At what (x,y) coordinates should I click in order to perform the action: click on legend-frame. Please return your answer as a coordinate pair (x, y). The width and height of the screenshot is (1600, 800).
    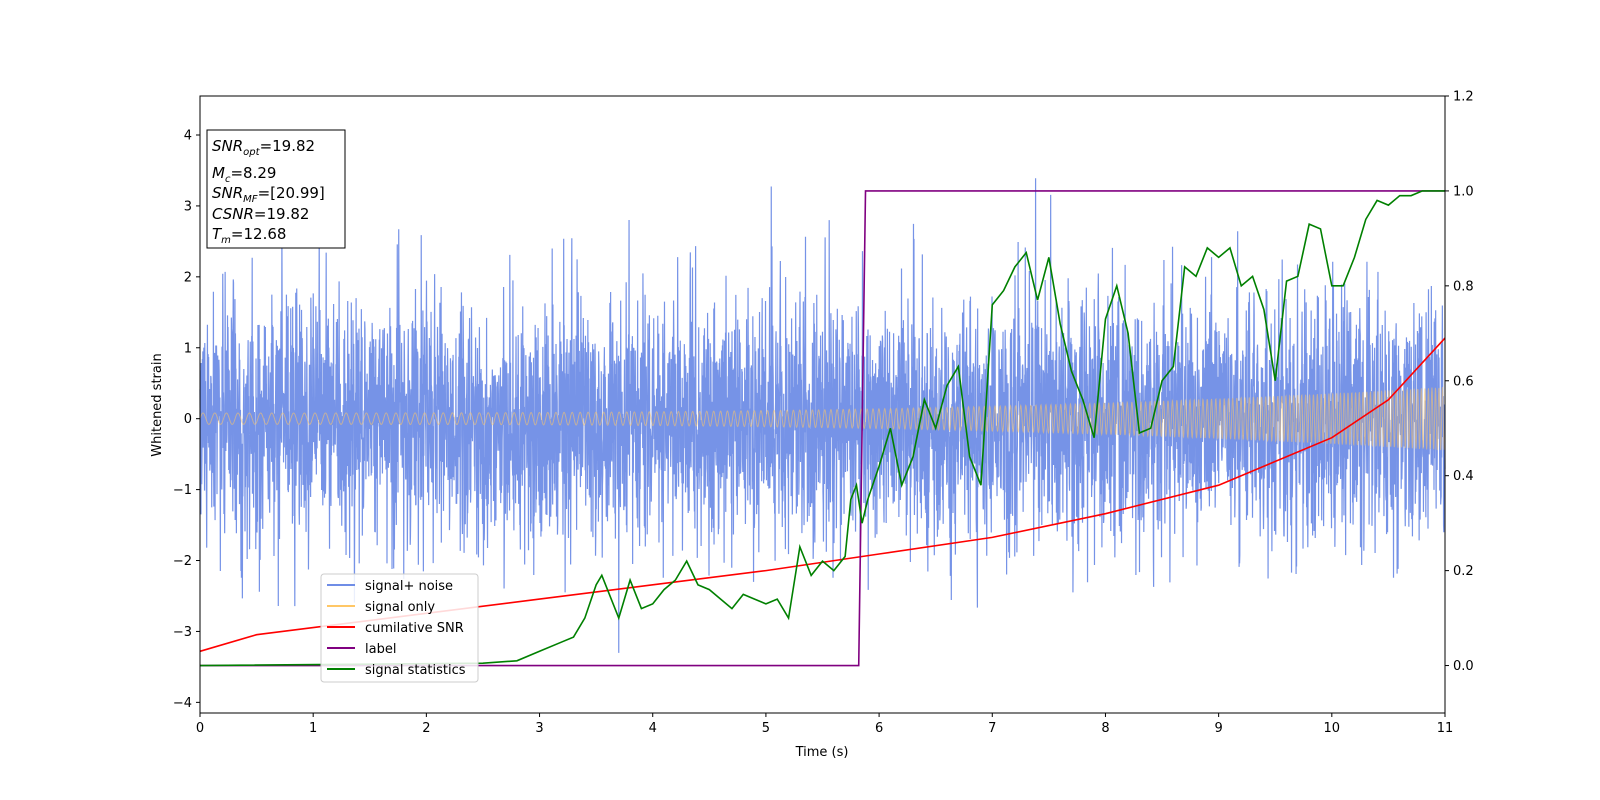
    Looking at the image, I should click on (399, 628).